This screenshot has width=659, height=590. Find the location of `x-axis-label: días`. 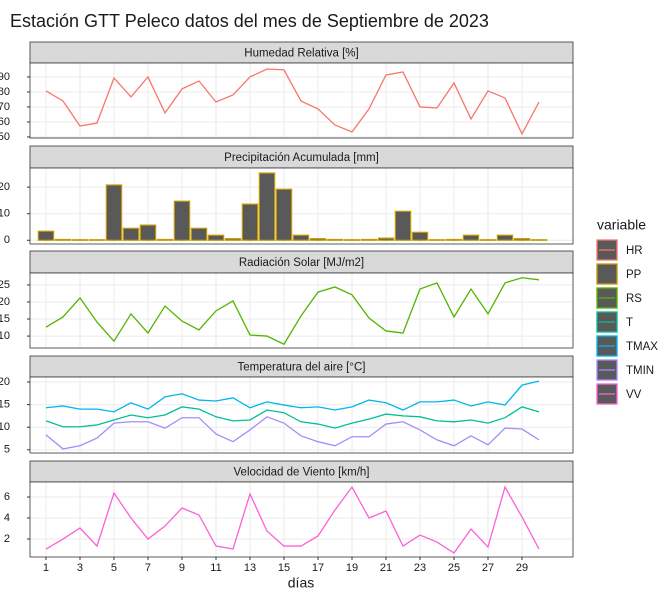

x-axis-label: días is located at coordinates (301, 582).